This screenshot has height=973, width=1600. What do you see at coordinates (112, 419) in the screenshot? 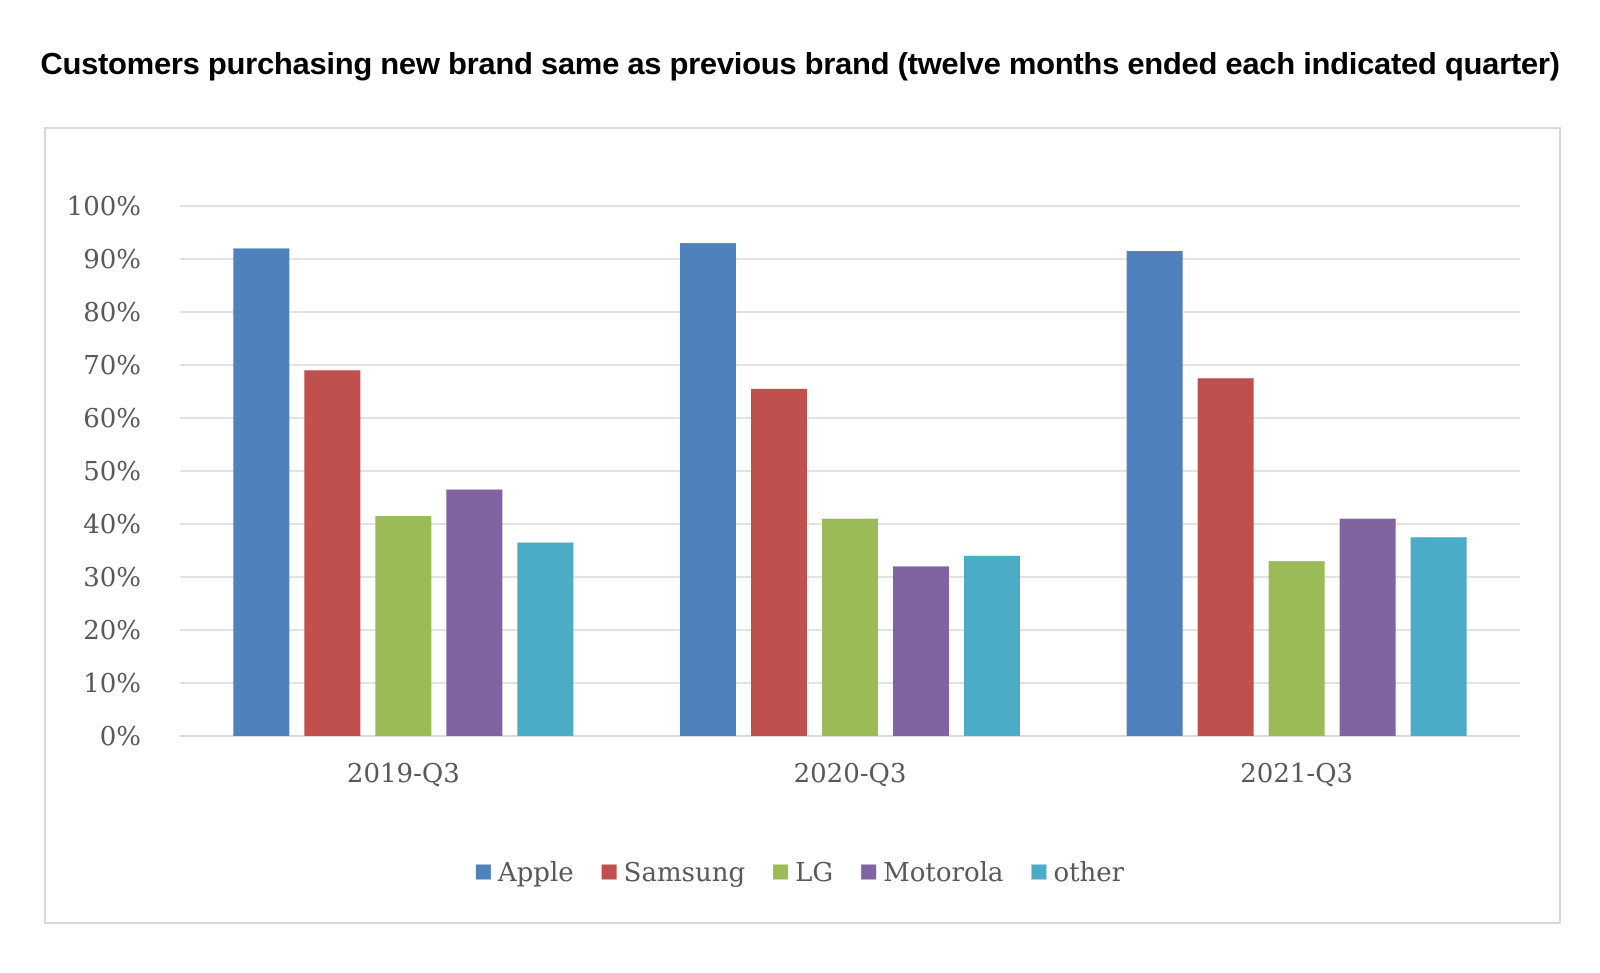
I see `y-tick-label: 60%` at bounding box center [112, 419].